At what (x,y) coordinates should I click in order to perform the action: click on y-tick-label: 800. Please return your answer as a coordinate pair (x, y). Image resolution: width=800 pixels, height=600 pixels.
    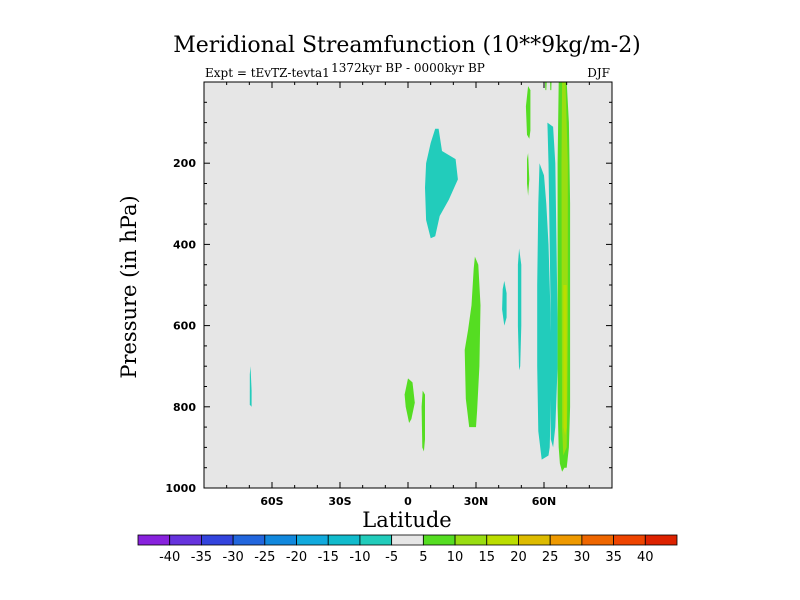
    Looking at the image, I should click on (184, 407).